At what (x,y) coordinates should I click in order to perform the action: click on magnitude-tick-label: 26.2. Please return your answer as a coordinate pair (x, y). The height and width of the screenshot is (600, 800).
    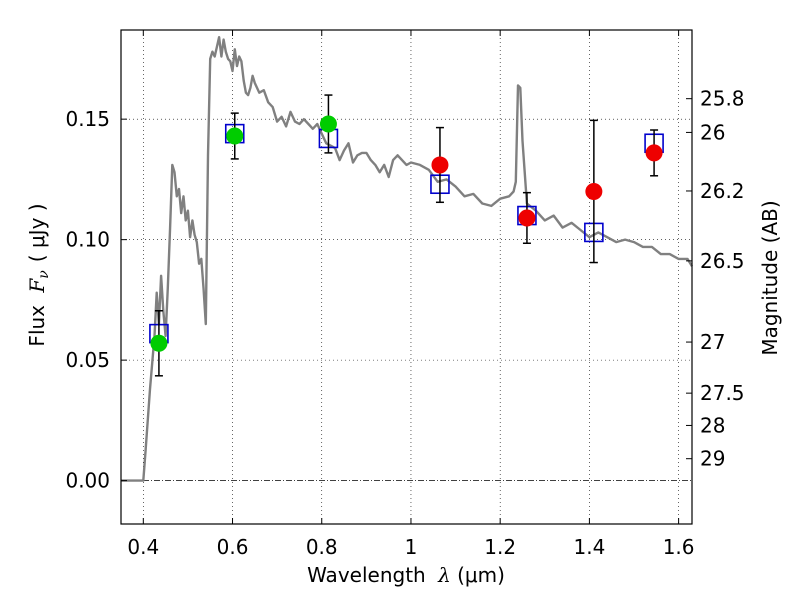
    Looking at the image, I should click on (722, 191).